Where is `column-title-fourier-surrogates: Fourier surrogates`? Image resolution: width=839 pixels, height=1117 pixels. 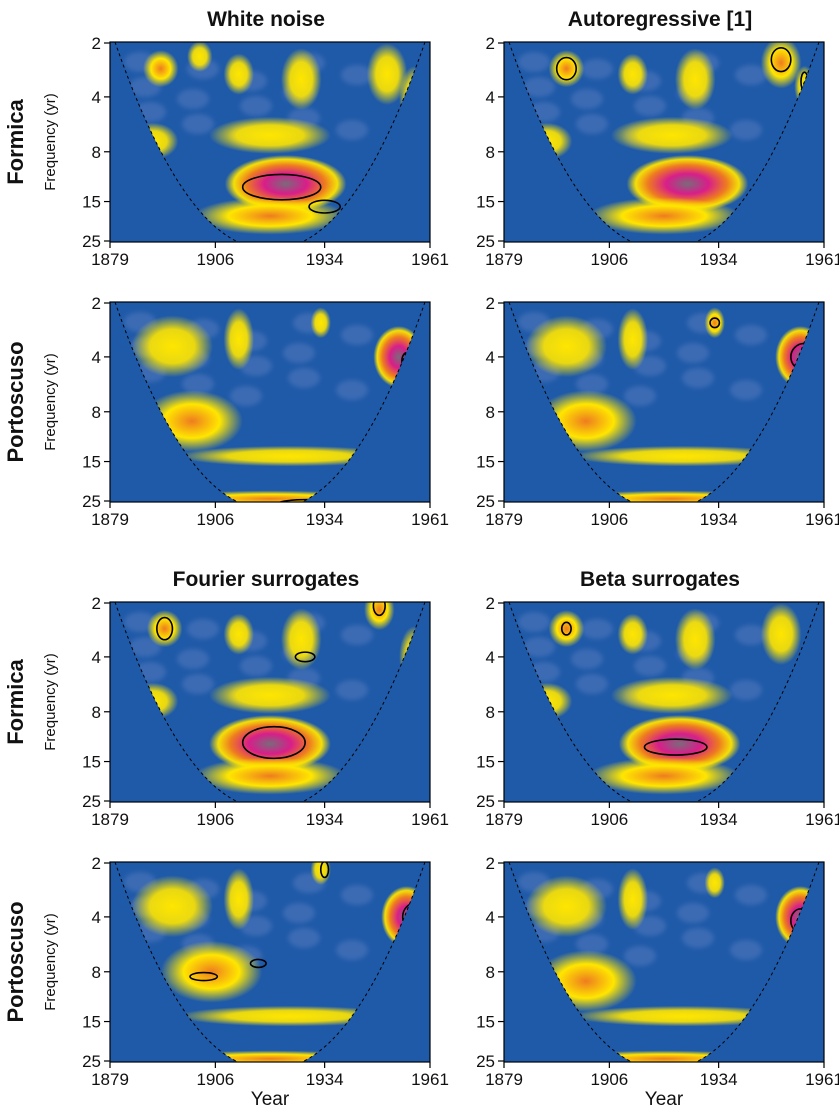 column-title-fourier-surrogates: Fourier surrogates is located at coordinates (266, 579).